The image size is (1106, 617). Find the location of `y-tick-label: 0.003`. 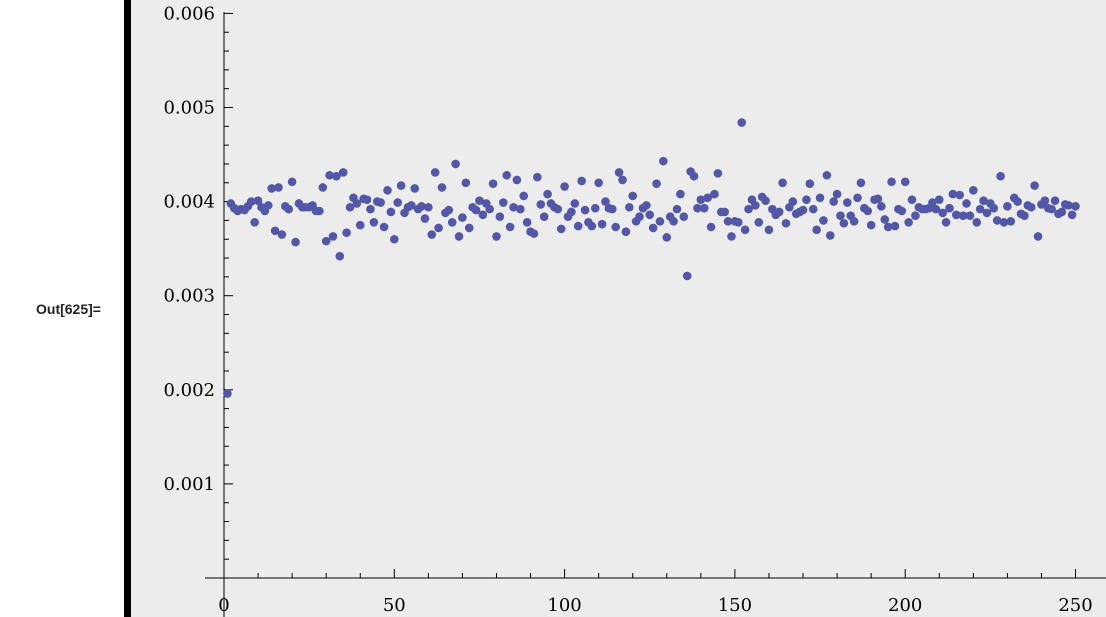

y-tick-label: 0.003 is located at coordinates (189, 296).